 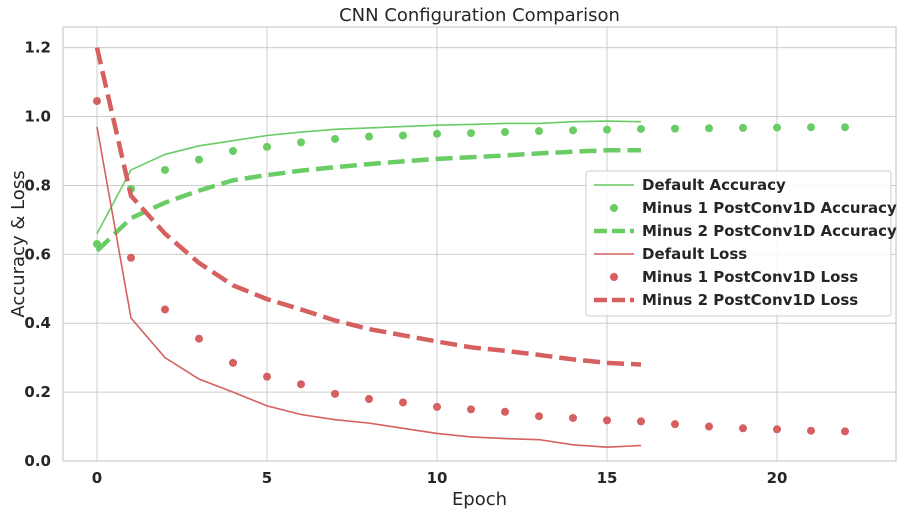 I want to click on y-tick-label: 0.0, so click(x=37, y=461).